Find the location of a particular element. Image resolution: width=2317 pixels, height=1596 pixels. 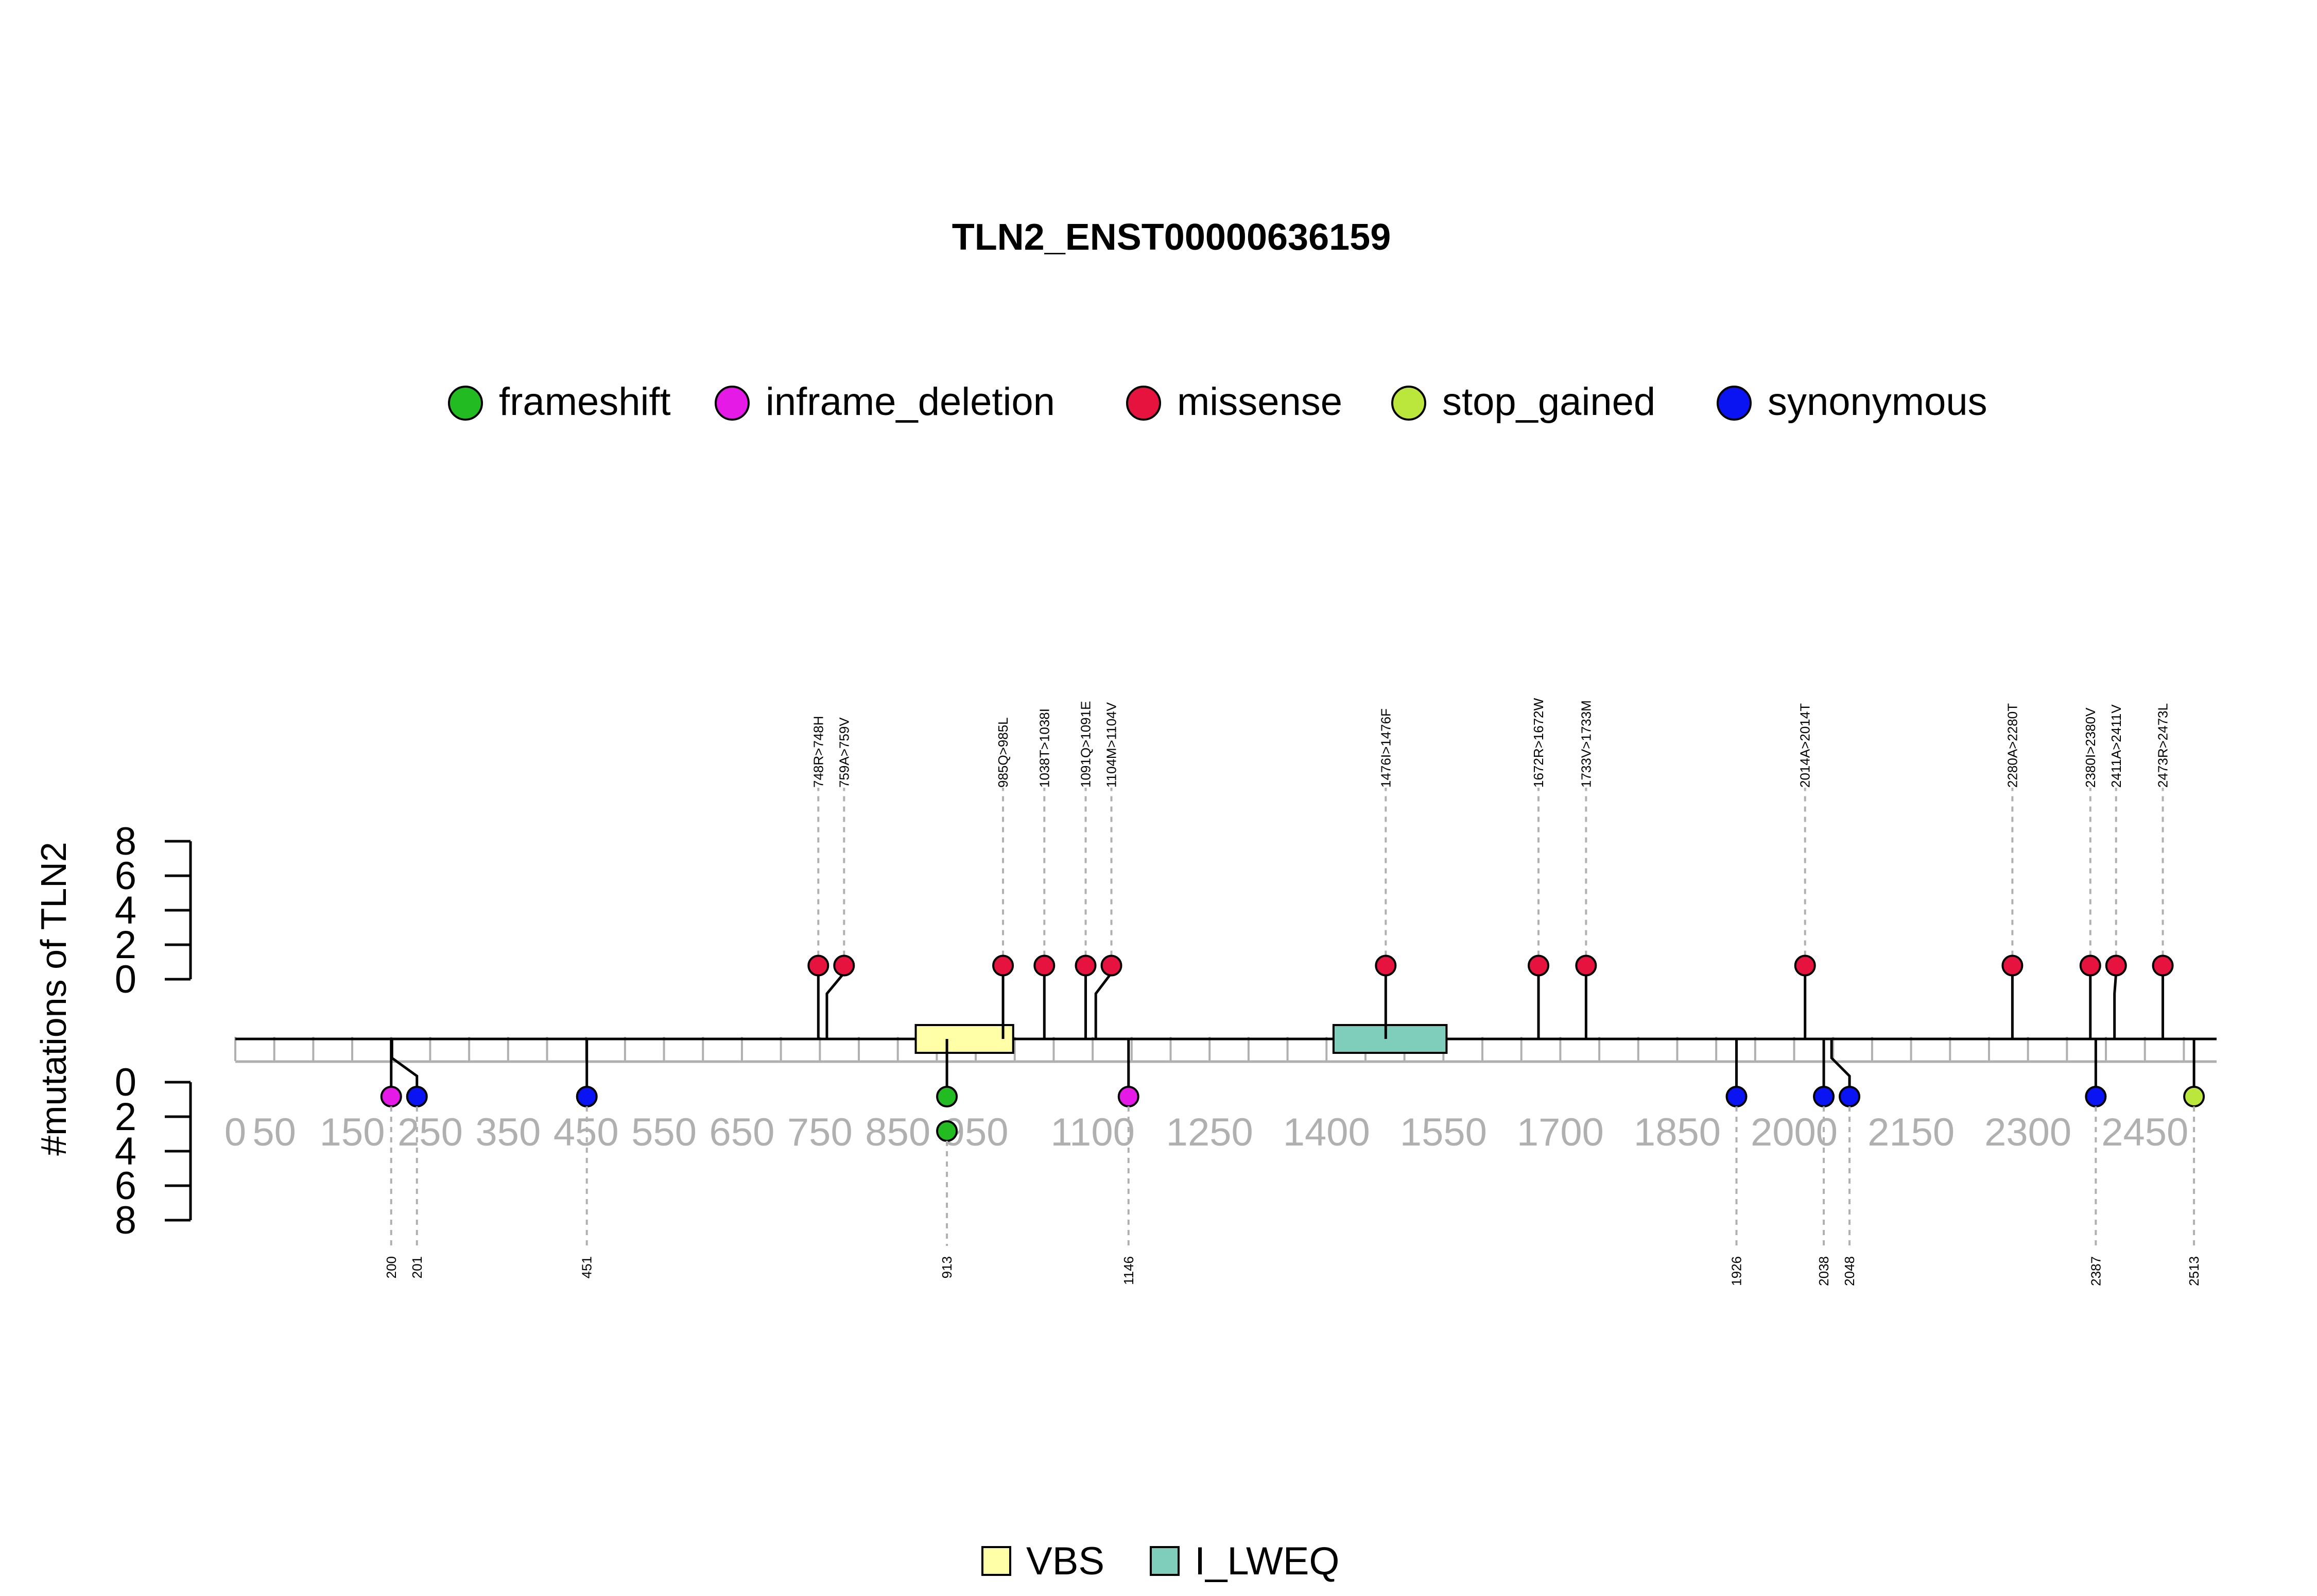

x-tick-label: 350 is located at coordinates (508, 1132).